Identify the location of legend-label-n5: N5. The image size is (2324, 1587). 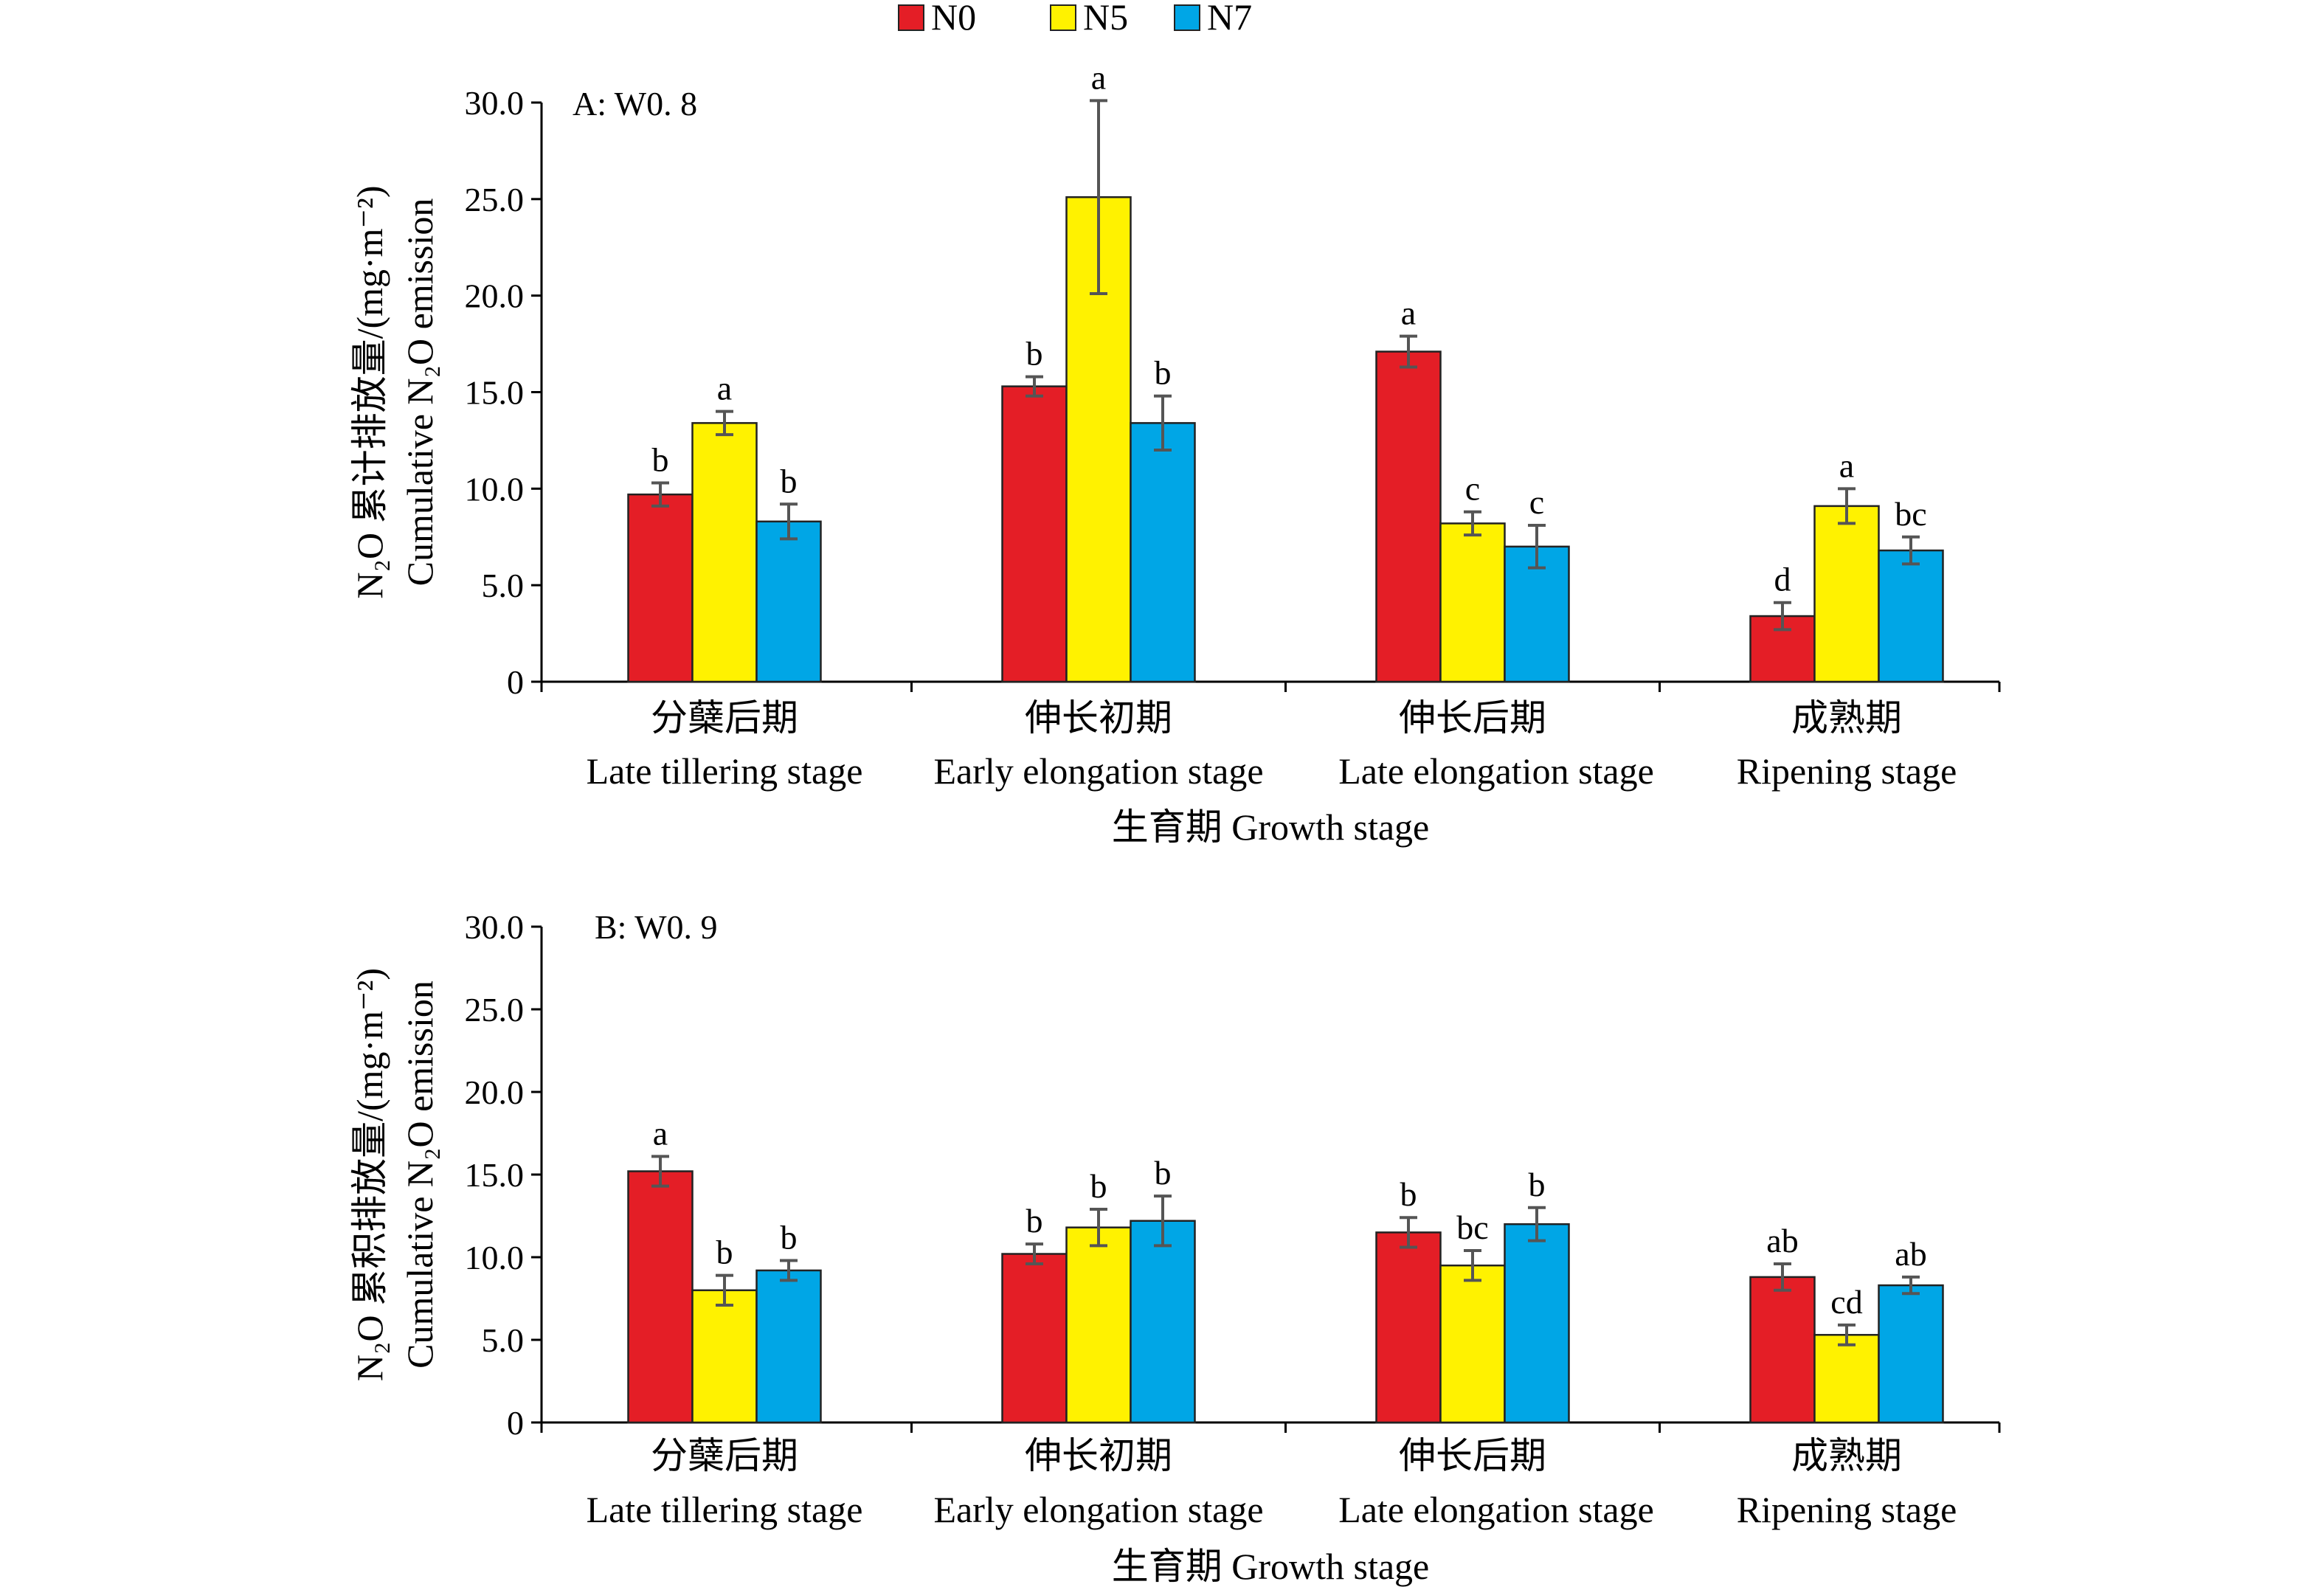
(1105, 19).